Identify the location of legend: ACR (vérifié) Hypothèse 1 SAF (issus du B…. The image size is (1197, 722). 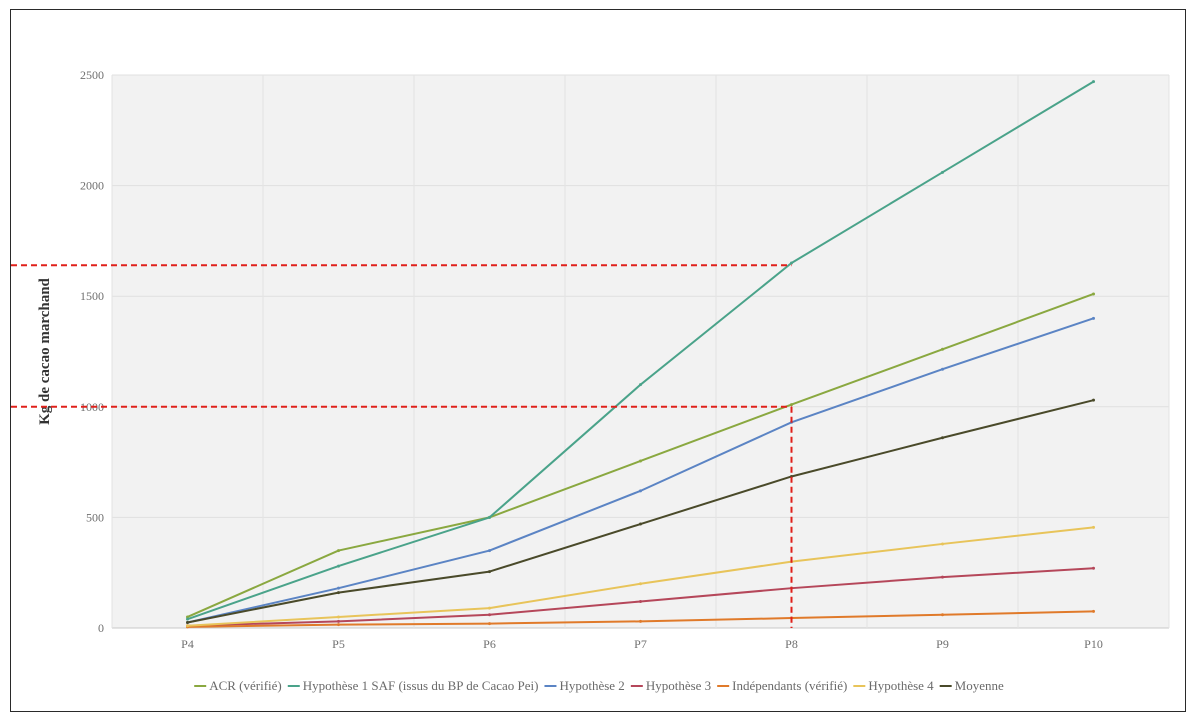
(599, 685).